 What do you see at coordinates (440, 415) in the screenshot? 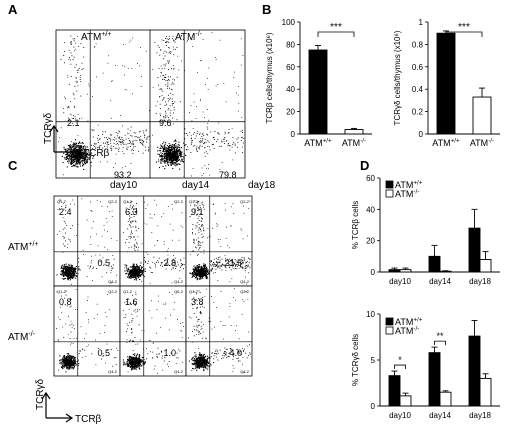
I see `chart-d-bottom-xtick-label: day14` at bounding box center [440, 415].